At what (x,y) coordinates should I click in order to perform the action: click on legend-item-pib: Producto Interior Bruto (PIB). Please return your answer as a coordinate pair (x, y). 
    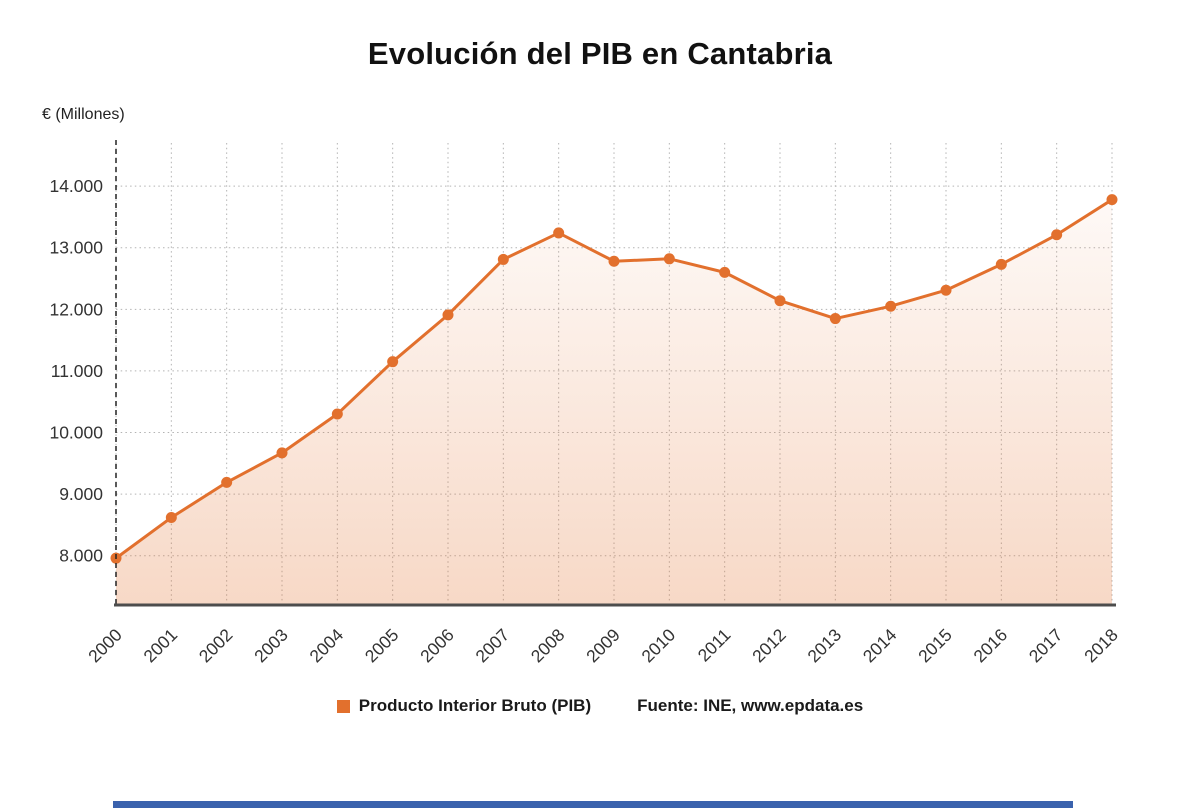
    Looking at the image, I should click on (464, 706).